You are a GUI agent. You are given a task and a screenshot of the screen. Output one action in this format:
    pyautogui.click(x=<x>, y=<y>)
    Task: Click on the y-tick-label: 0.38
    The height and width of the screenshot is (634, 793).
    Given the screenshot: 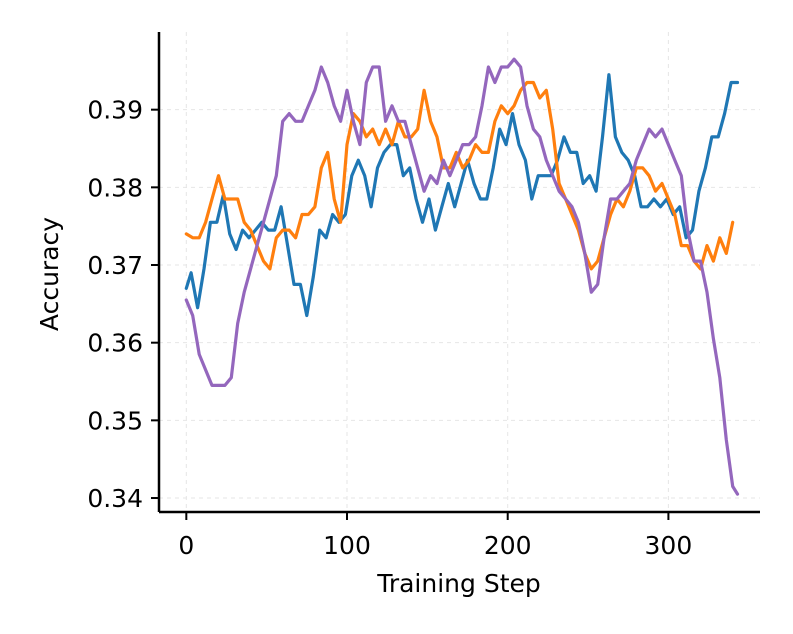 What is the action you would take?
    pyautogui.click(x=115, y=187)
    